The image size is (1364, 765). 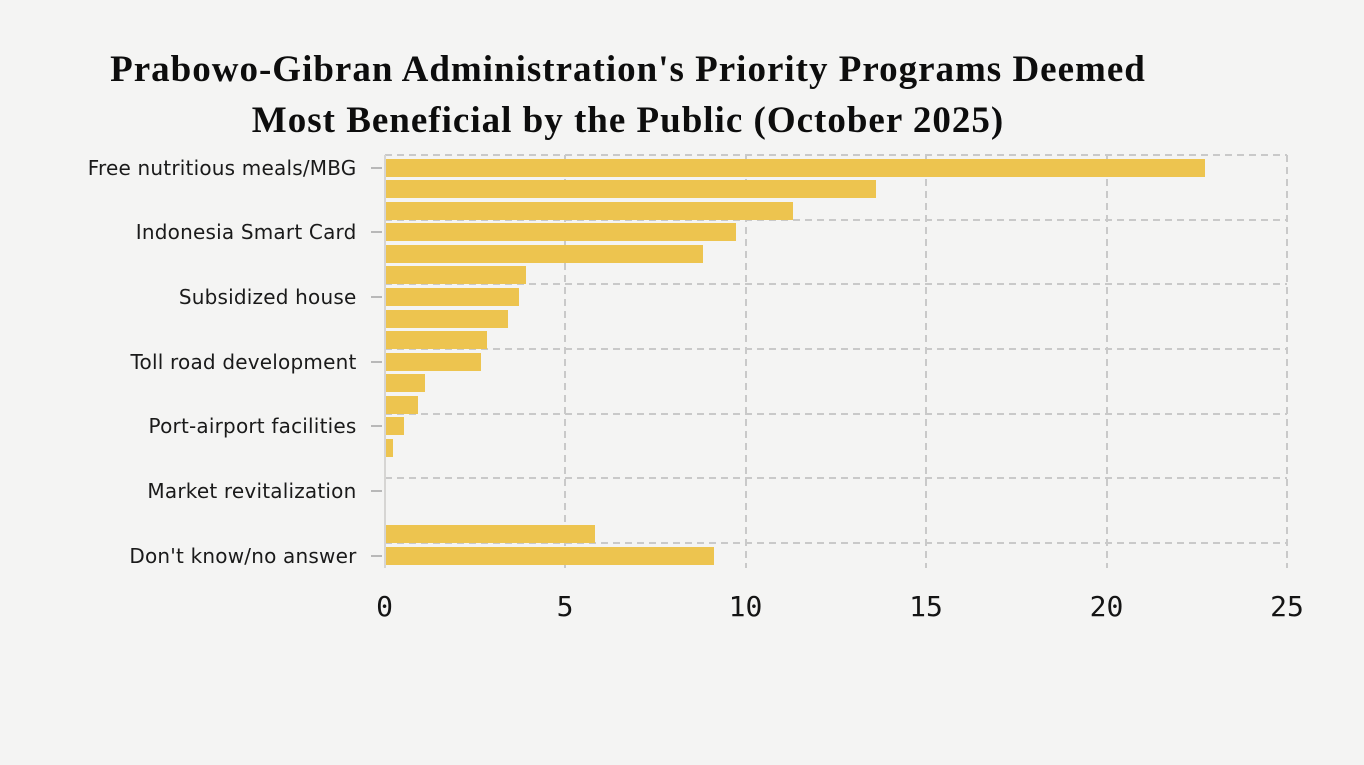 I want to click on y-axis-label: Market revitalization, so click(x=252, y=491).